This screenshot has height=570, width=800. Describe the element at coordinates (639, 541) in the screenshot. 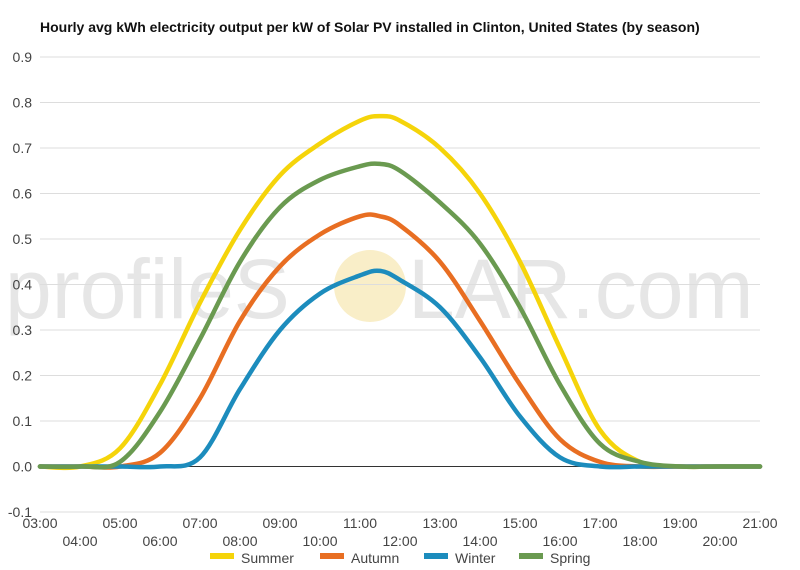

I see `x-tick-label: 18:00` at that location.